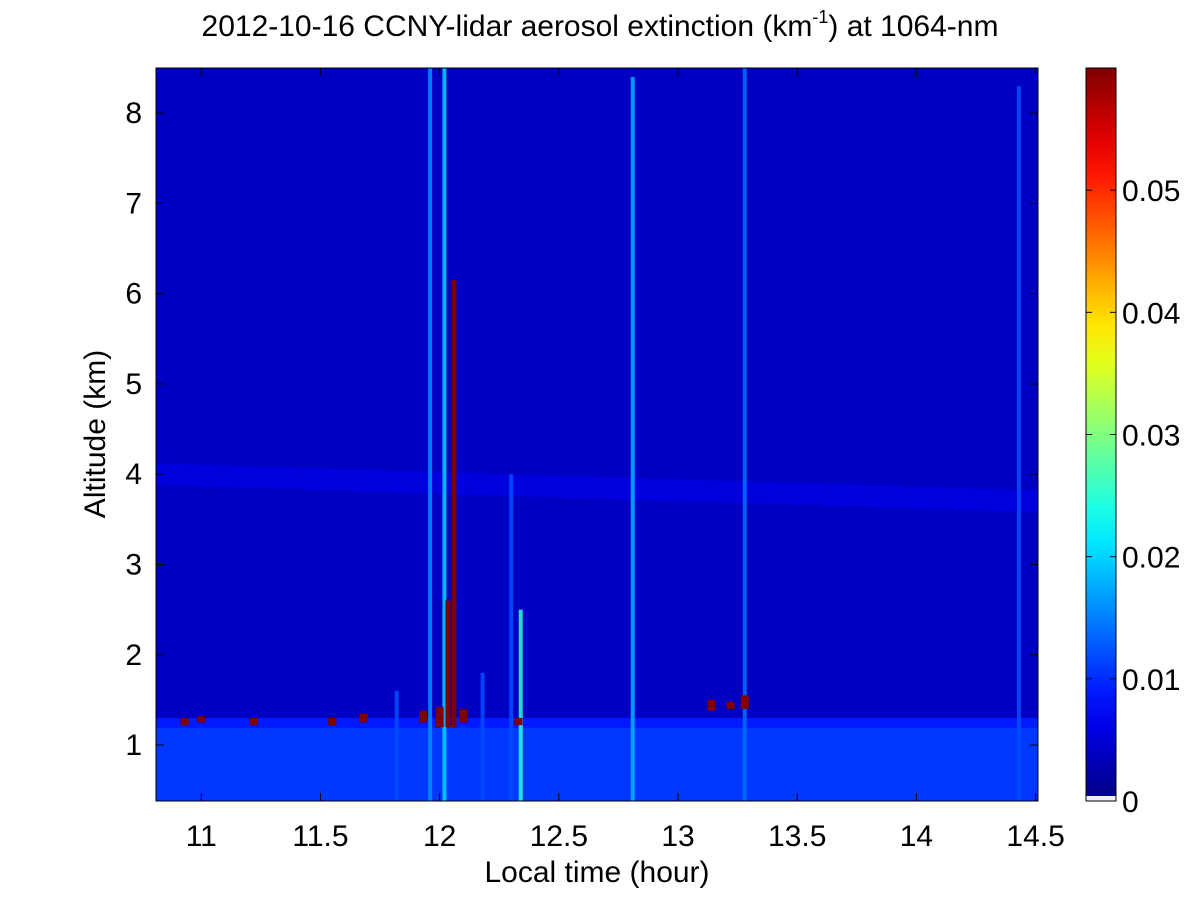  Describe the element at coordinates (597, 872) in the screenshot. I see `x-axis-label: Local time (hour)` at that location.